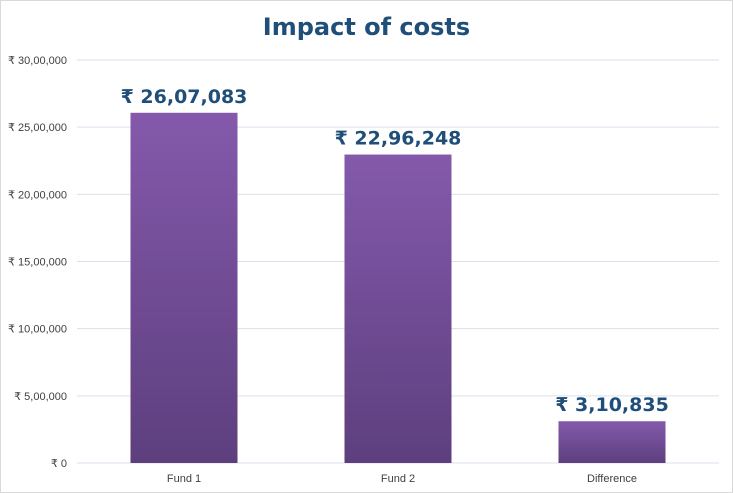  Describe the element at coordinates (37, 195) in the screenshot. I see `y-tick-label: ₹ 20,00,000` at that location.